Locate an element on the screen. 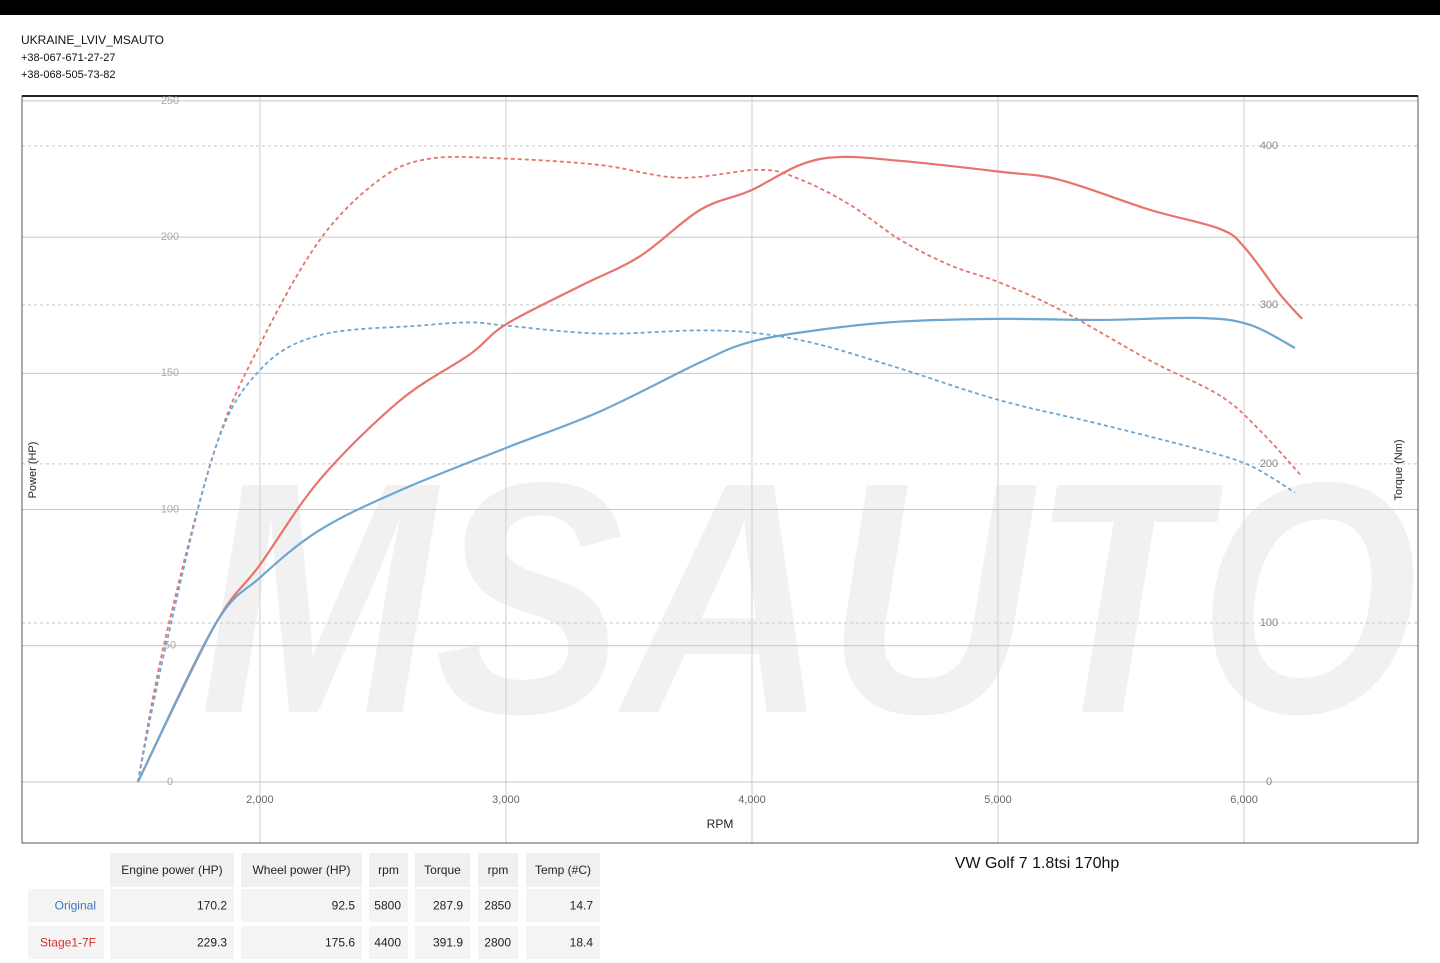  y-tick-label: 200 is located at coordinates (170, 237).